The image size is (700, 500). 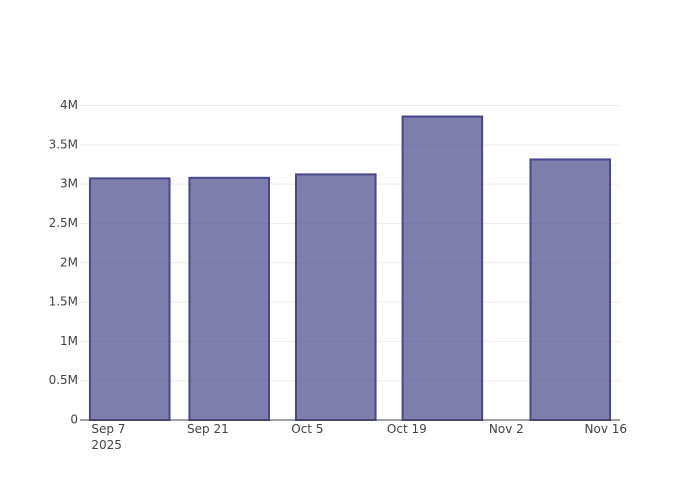 What do you see at coordinates (69, 341) in the screenshot?
I see `y-tick-label: 1M` at bounding box center [69, 341].